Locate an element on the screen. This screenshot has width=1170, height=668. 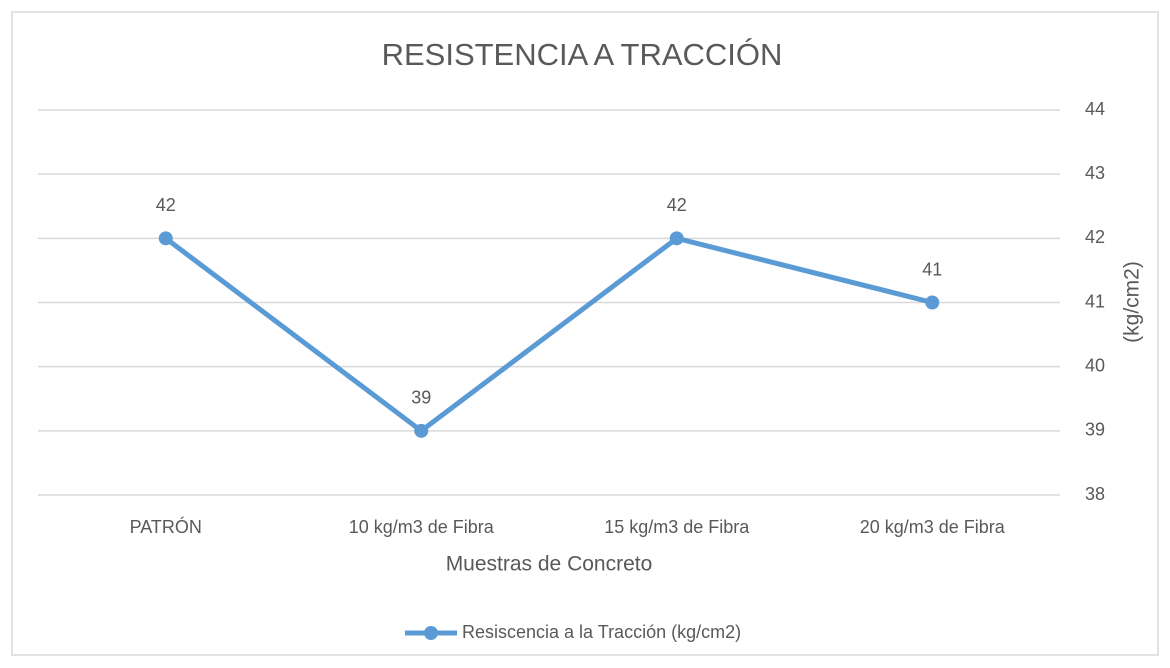
x-tick-label: 10 kg/m3 de Fibra is located at coordinates (422, 527).